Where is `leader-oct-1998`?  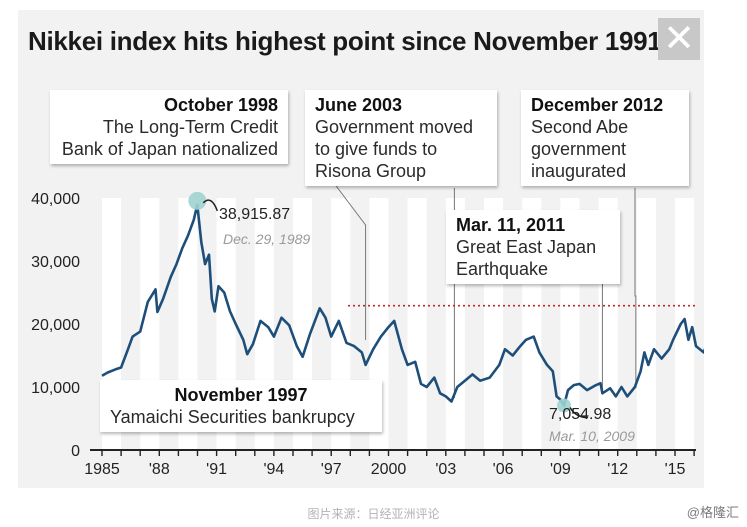
leader-oct-1998 is located at coordinates (346, 255).